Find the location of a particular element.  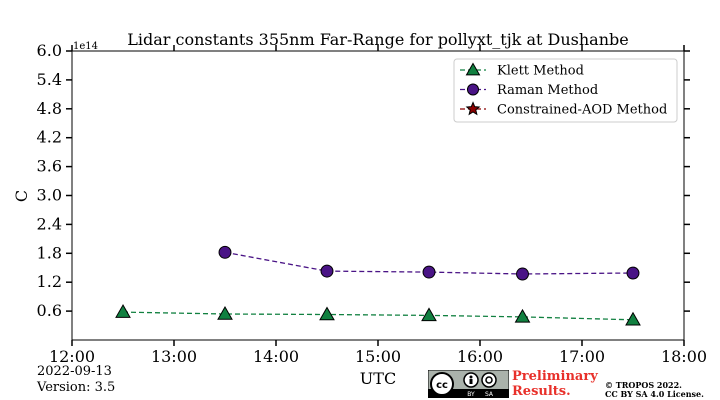

copyright-notice: © TROPOS 2022. CC BY SA 4.0 License. is located at coordinates (654, 390).